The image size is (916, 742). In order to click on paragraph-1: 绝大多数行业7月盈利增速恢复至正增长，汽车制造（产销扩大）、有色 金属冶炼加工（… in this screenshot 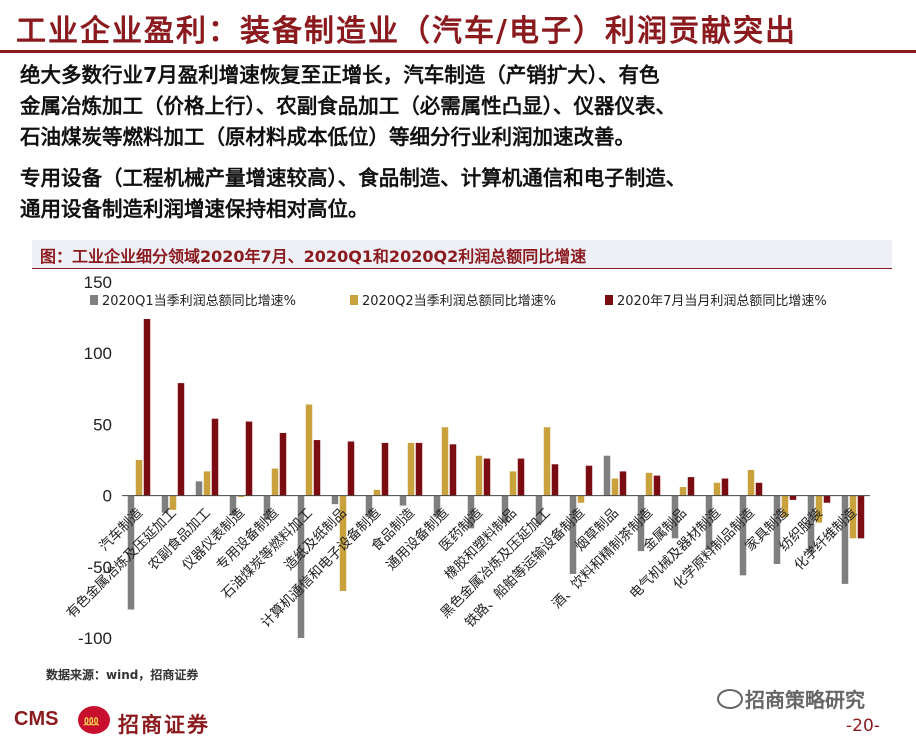, I will do `click(348, 106)`.